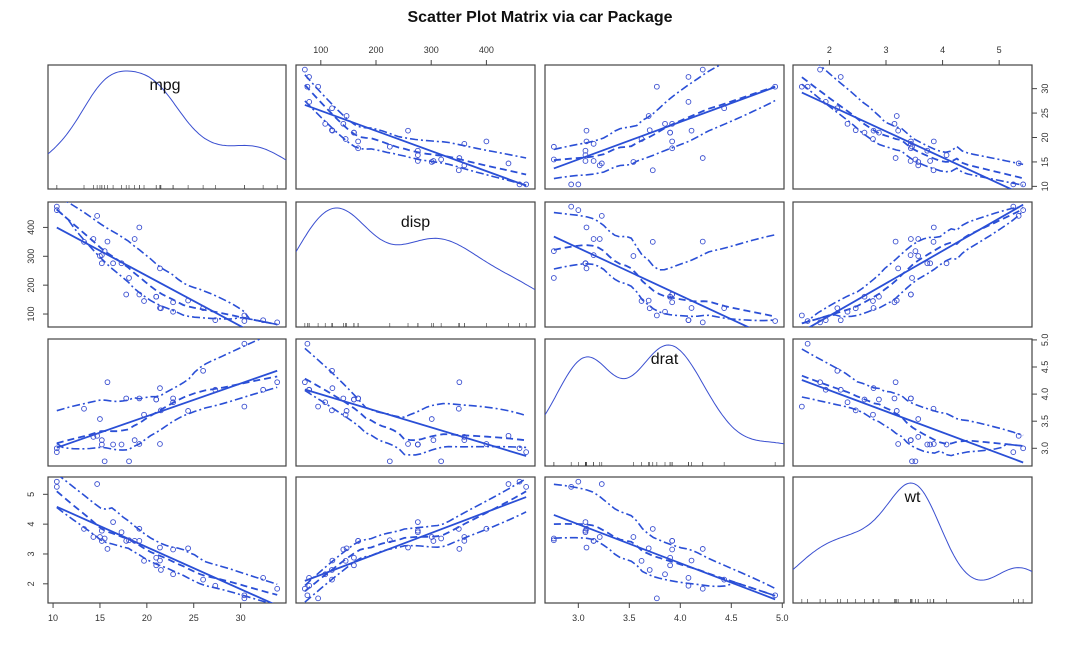  Describe the element at coordinates (415, 222) in the screenshot. I see `variable-label: disp` at that location.